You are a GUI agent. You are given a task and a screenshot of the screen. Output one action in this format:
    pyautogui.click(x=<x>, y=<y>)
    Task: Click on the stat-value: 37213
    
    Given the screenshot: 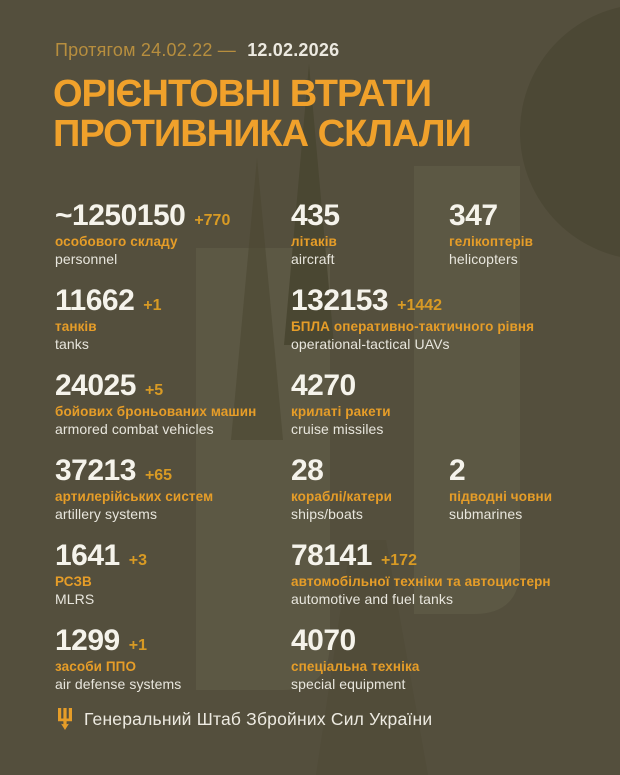 What is the action you would take?
    pyautogui.click(x=95, y=470)
    